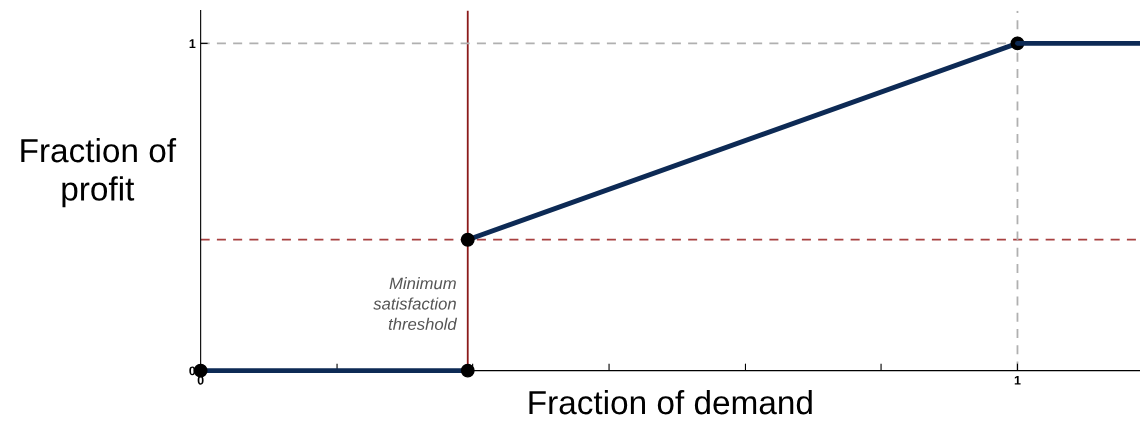 This screenshot has width=1140, height=426. I want to click on y-axis-title: Fraction of profit, so click(99, 172).